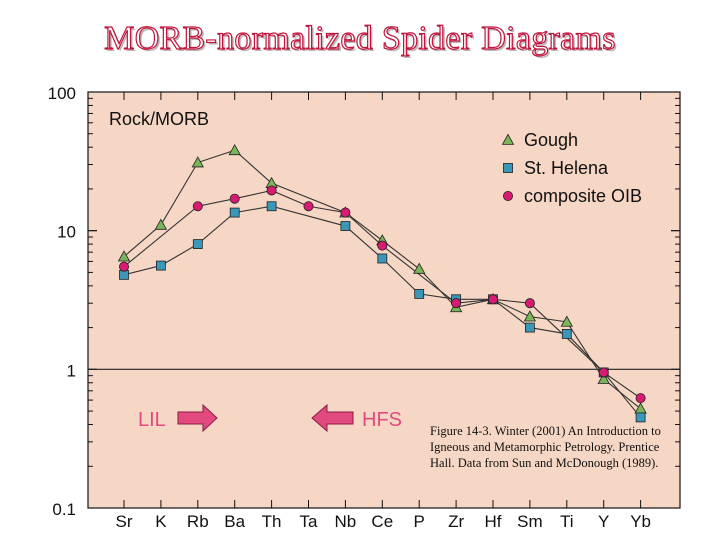 The height and width of the screenshot is (540, 720). What do you see at coordinates (530, 521) in the screenshot?
I see `x-tick-label: Sm` at bounding box center [530, 521].